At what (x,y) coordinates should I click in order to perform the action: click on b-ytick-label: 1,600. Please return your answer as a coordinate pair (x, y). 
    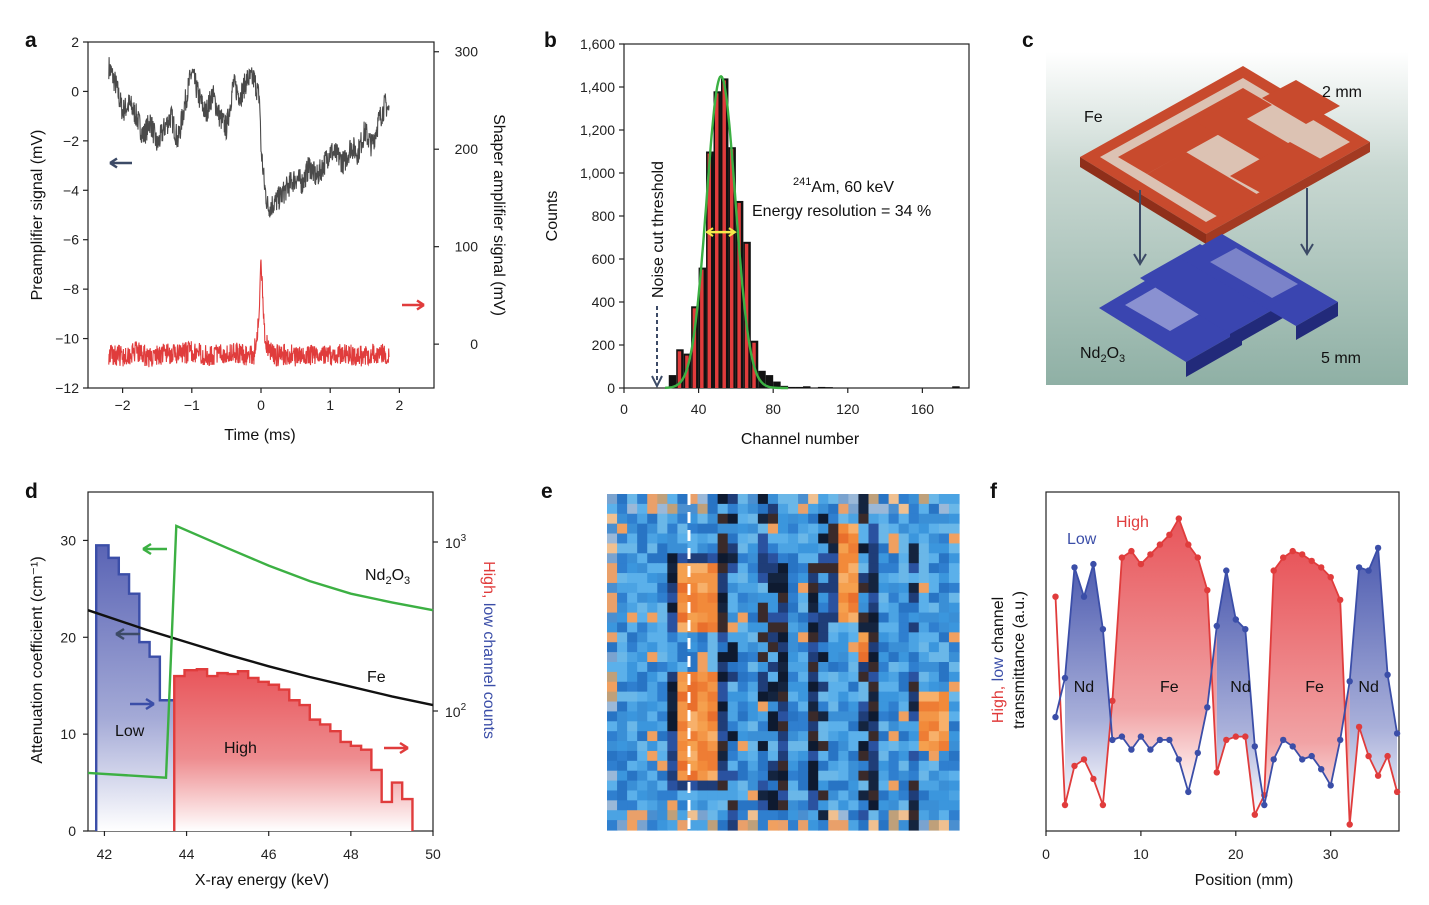
    Looking at the image, I should click on (597, 44).